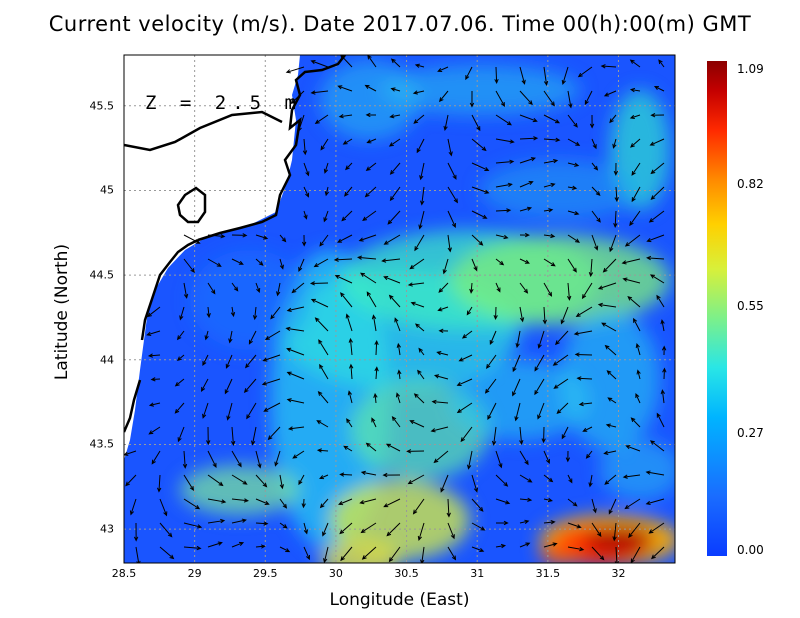 This screenshot has width=800, height=618. I want to click on x-tick-label: 29, so click(194, 573).